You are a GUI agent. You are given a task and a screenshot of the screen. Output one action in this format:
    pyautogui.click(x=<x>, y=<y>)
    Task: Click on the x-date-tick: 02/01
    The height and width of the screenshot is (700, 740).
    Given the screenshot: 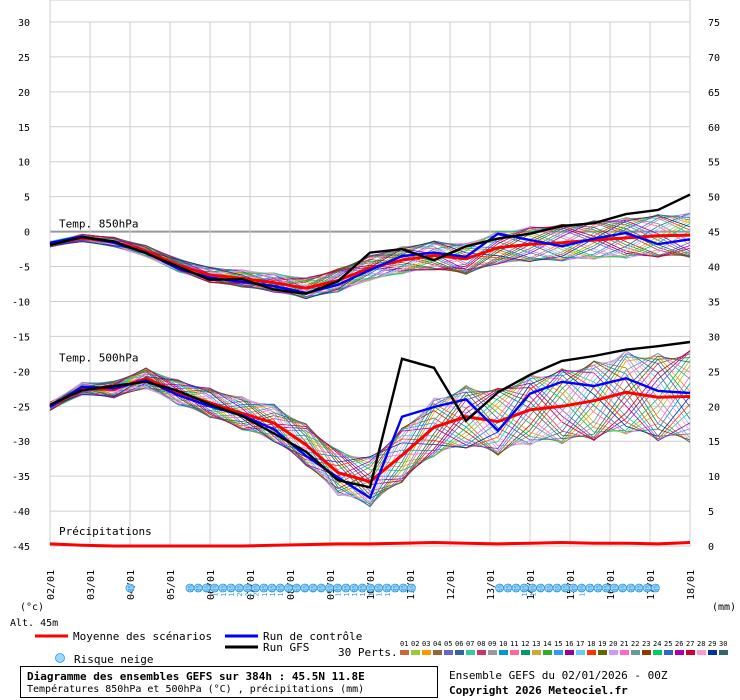 What is the action you would take?
    pyautogui.click(x=51, y=585)
    